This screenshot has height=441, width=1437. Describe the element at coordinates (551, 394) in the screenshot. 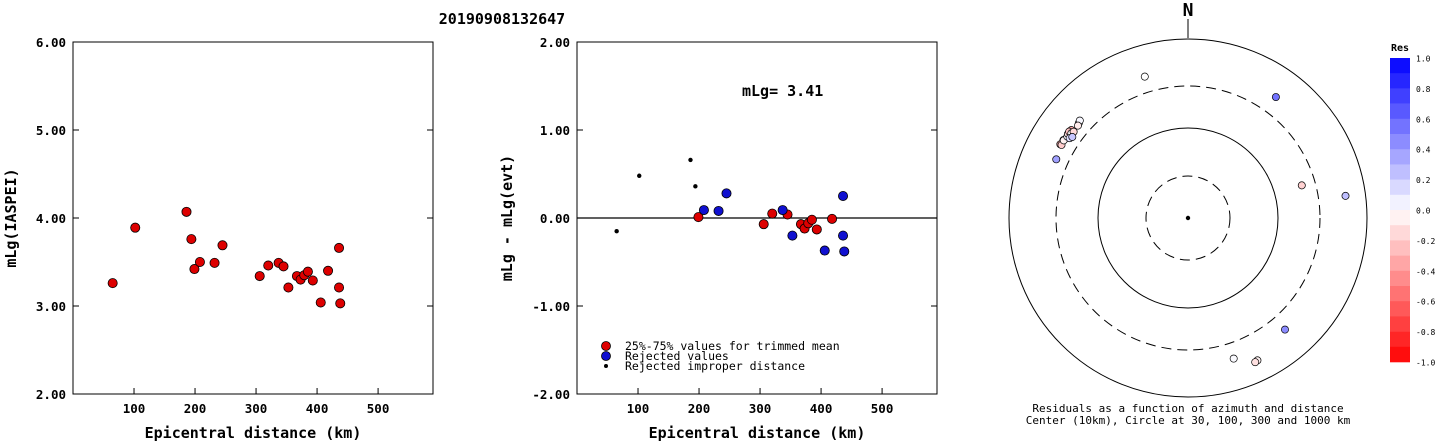

I see `plot2-y-tick-label: -2.00` at that location.